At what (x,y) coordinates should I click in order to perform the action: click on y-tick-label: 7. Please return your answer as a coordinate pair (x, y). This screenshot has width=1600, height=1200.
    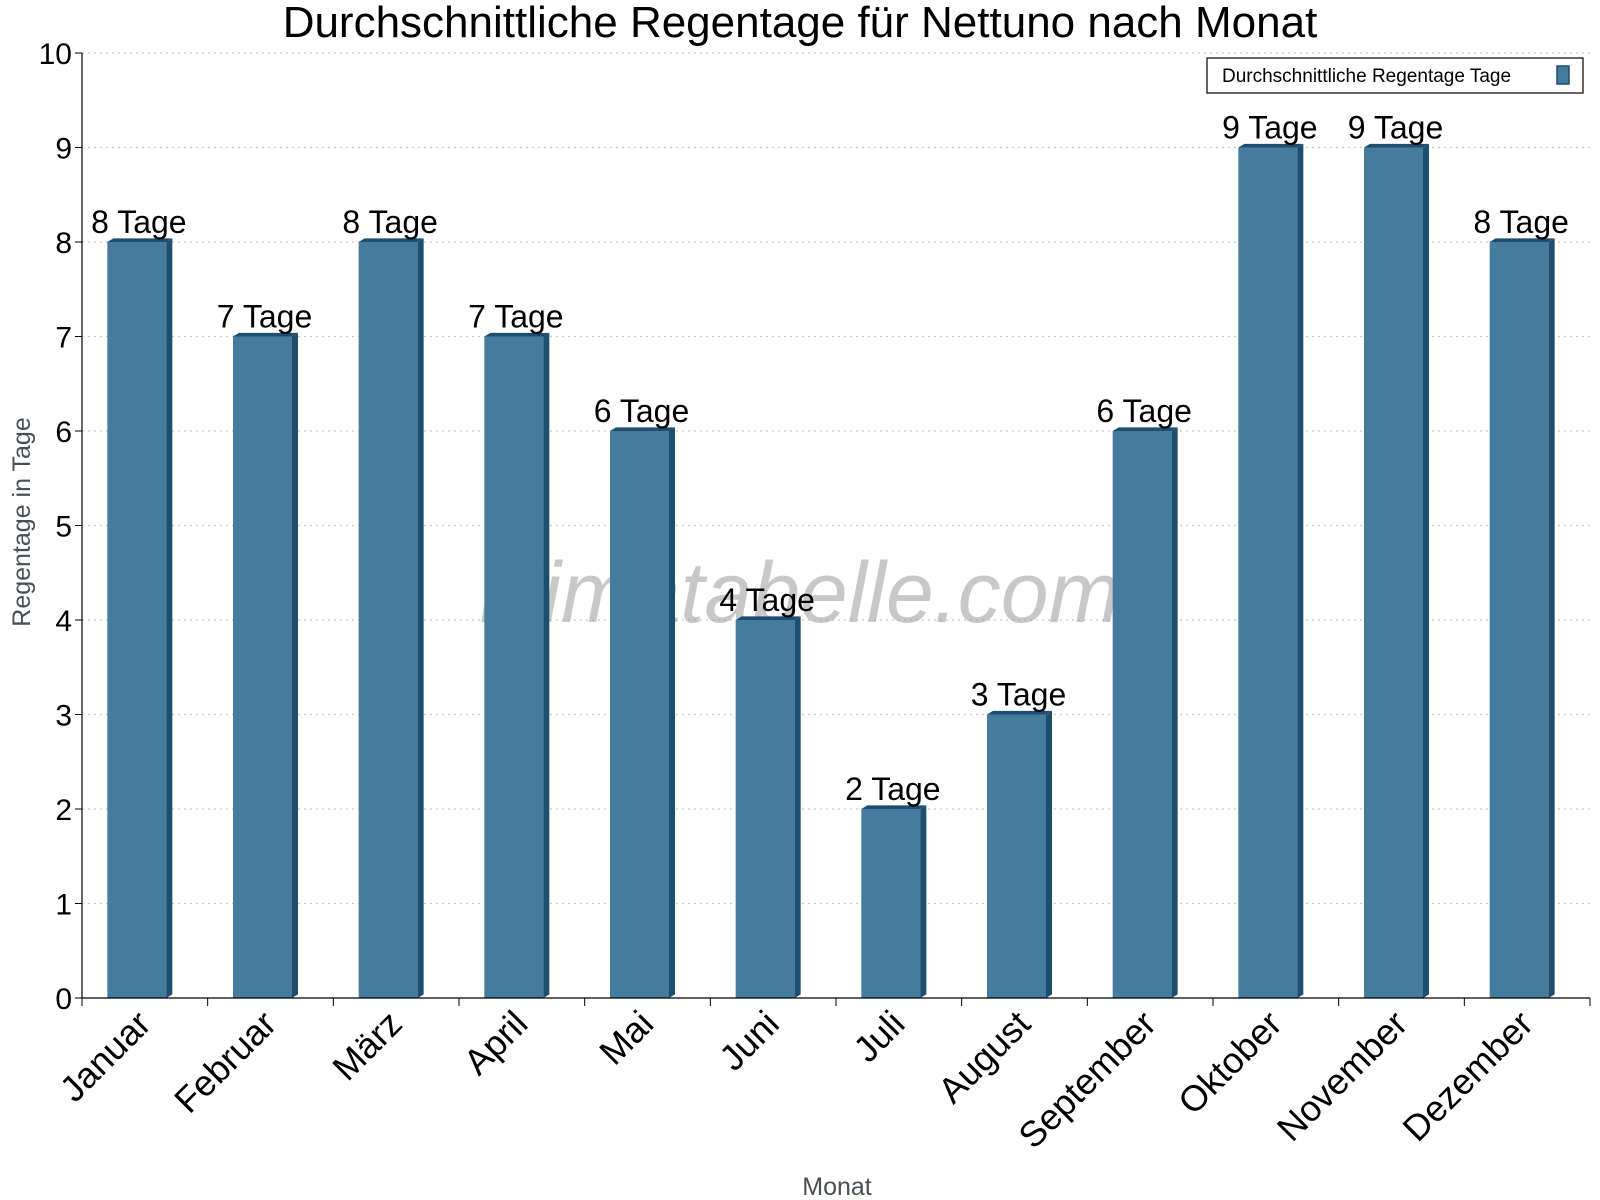
    Looking at the image, I should click on (63, 338).